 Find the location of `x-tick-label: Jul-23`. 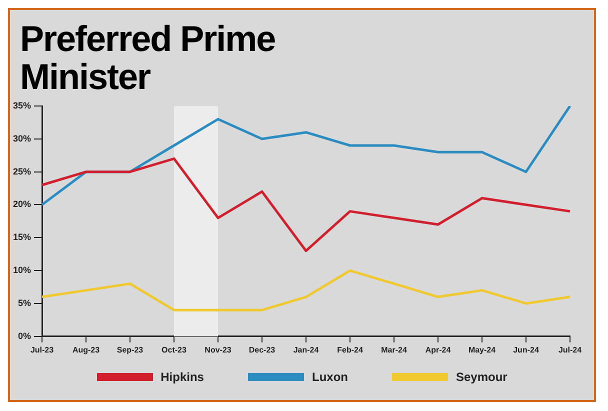

x-tick-label: Jul-23 is located at coordinates (42, 349).